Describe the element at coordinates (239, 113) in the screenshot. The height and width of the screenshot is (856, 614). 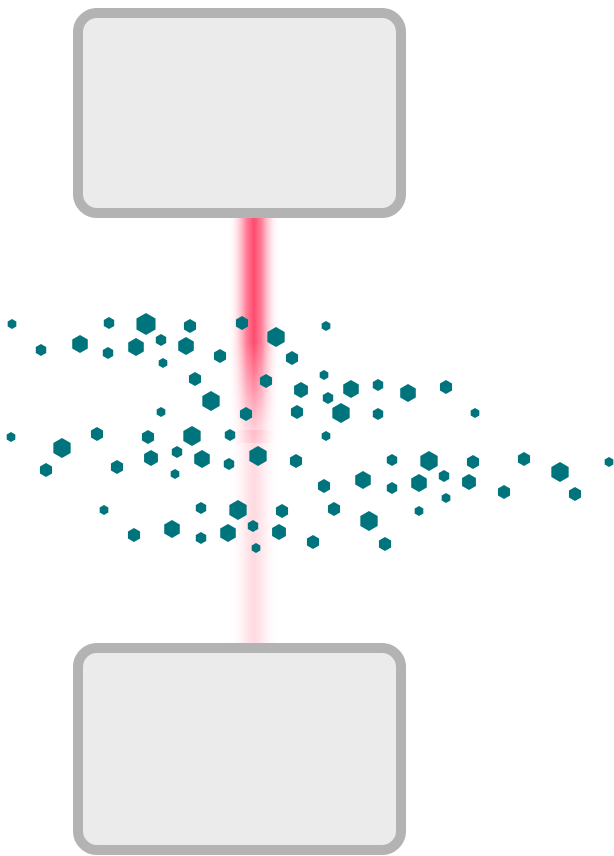
I see `top-chamber` at that location.